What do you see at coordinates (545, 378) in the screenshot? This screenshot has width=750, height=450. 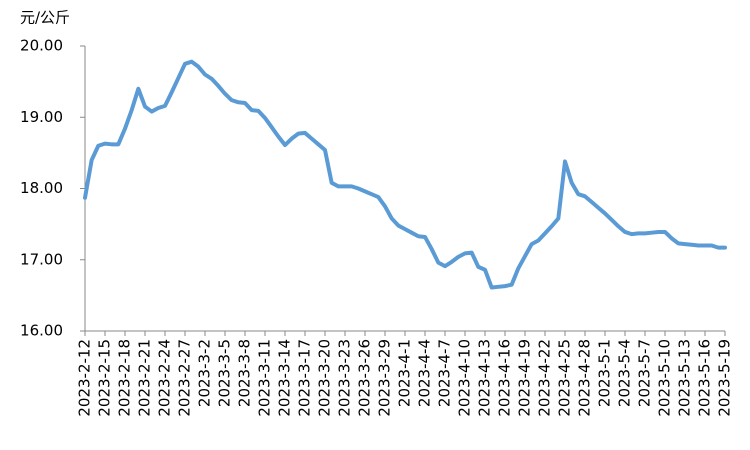 I see `x-tick-label: 2023-4-22` at bounding box center [545, 378].